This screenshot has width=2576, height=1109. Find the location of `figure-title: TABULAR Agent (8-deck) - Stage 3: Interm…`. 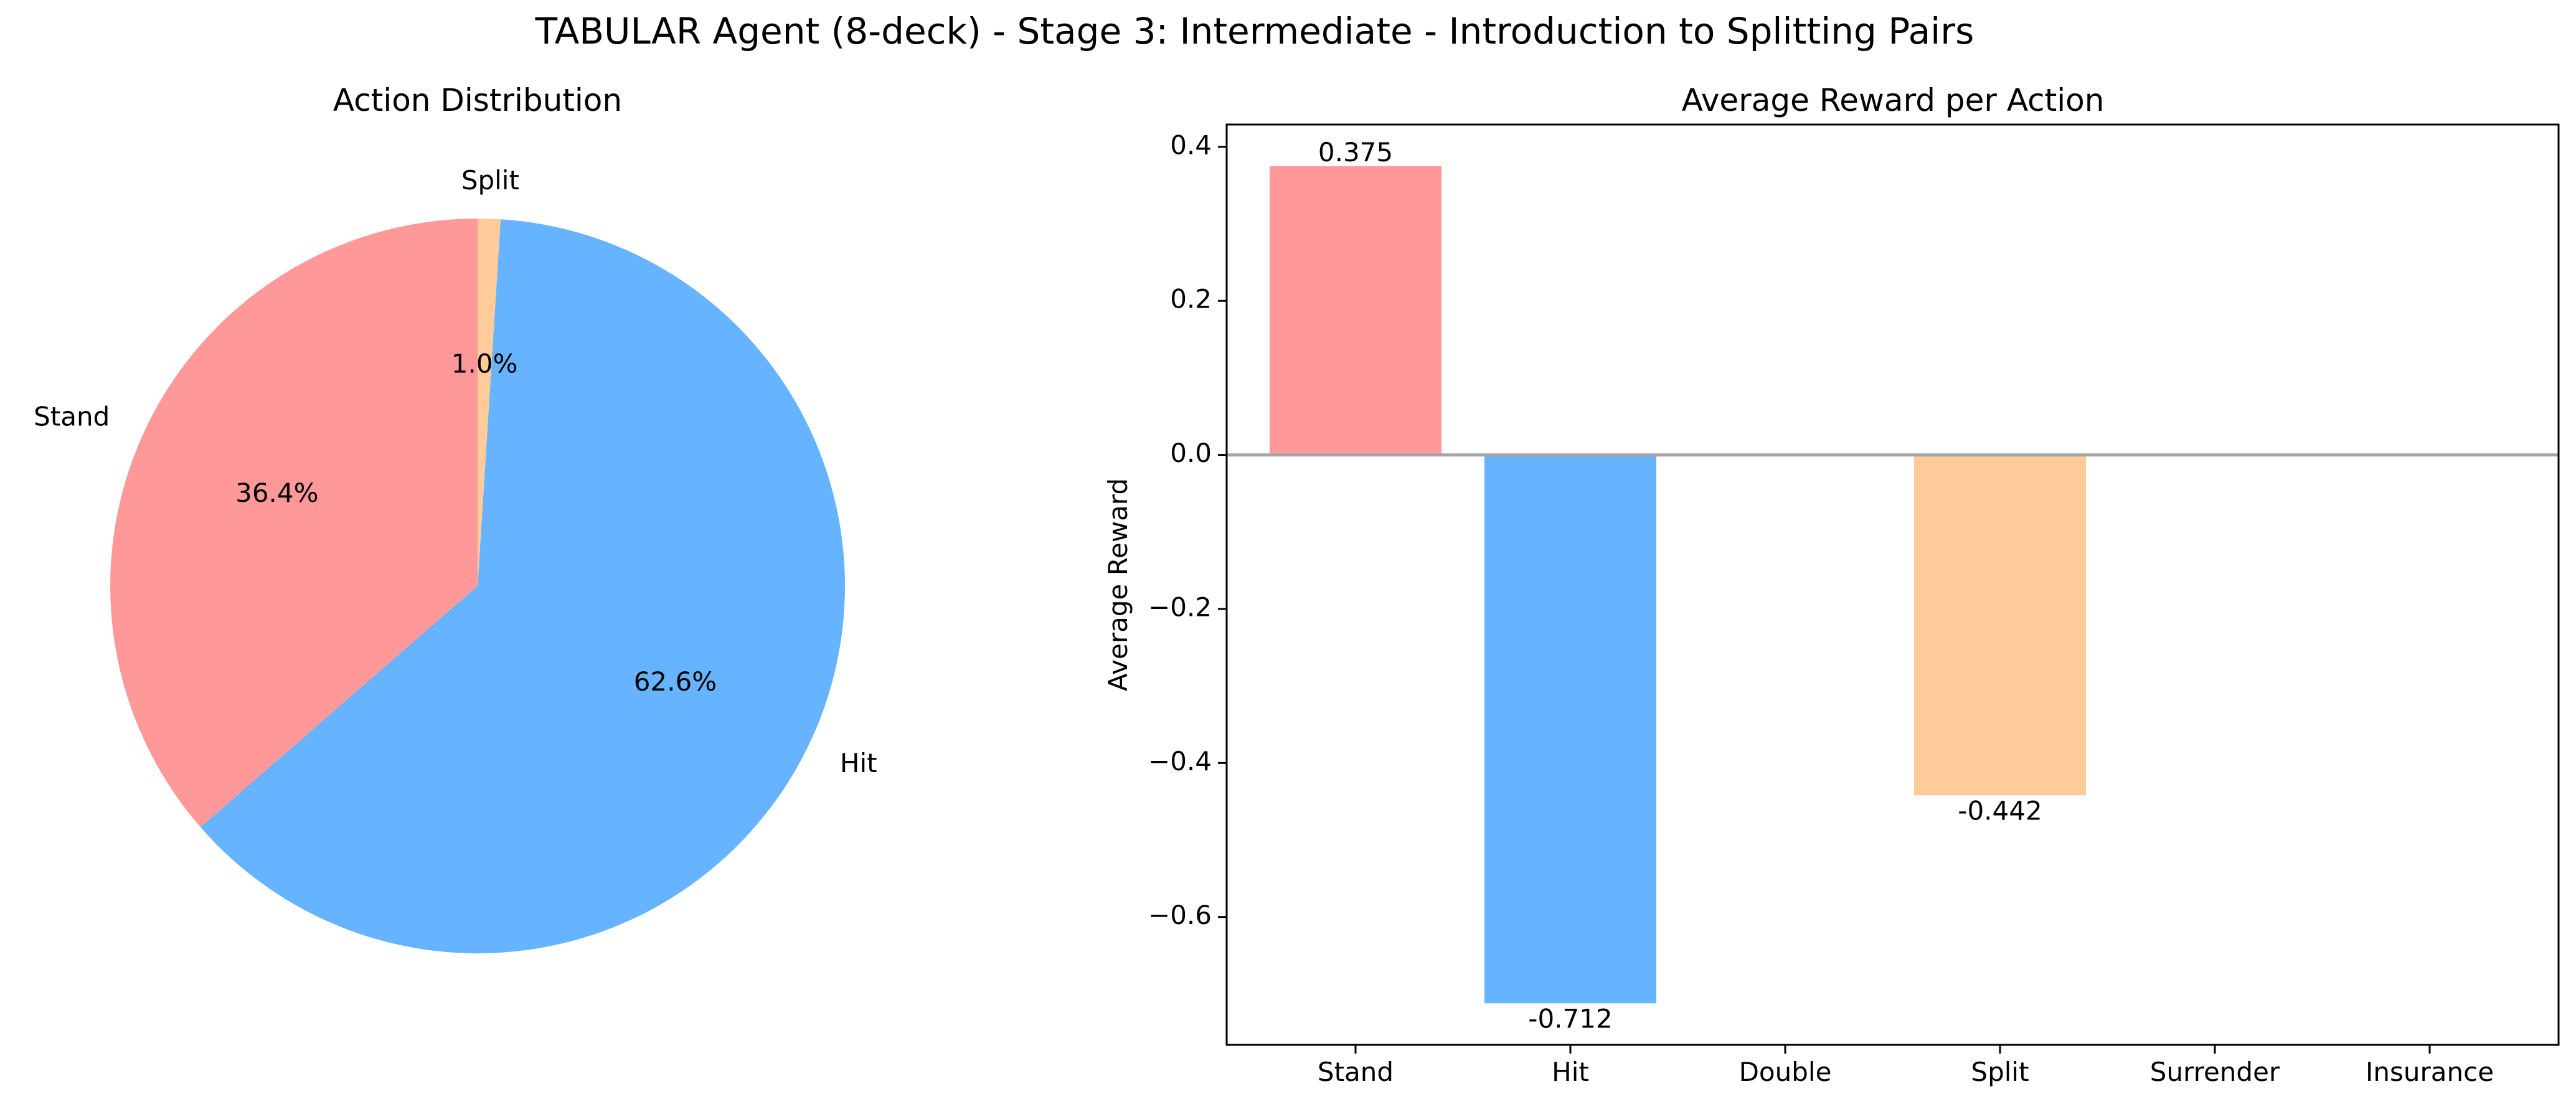

figure-title: TABULAR Agent (8-deck) - Stage 3: Interm… is located at coordinates (1254, 31).